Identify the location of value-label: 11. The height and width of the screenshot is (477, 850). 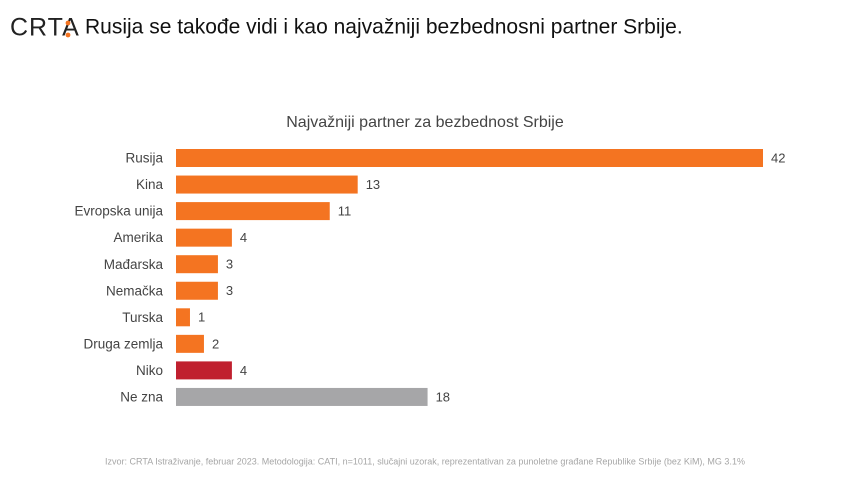
(345, 211).